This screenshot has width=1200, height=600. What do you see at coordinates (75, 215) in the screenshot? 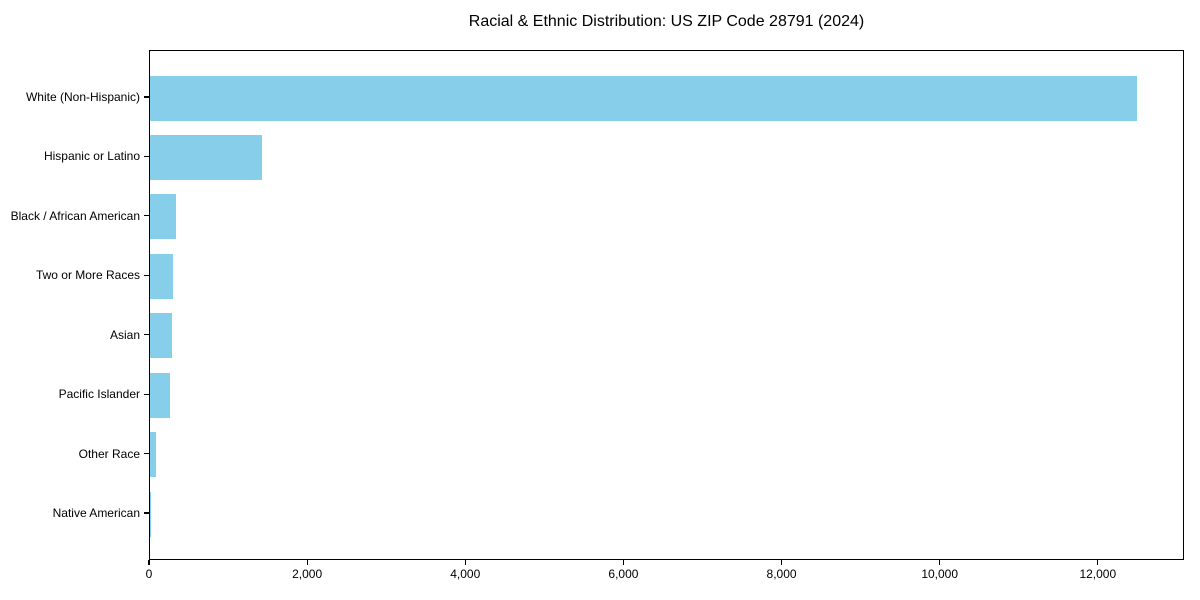
I see `y-tick-label-black-african-american: Black / African American` at bounding box center [75, 215].